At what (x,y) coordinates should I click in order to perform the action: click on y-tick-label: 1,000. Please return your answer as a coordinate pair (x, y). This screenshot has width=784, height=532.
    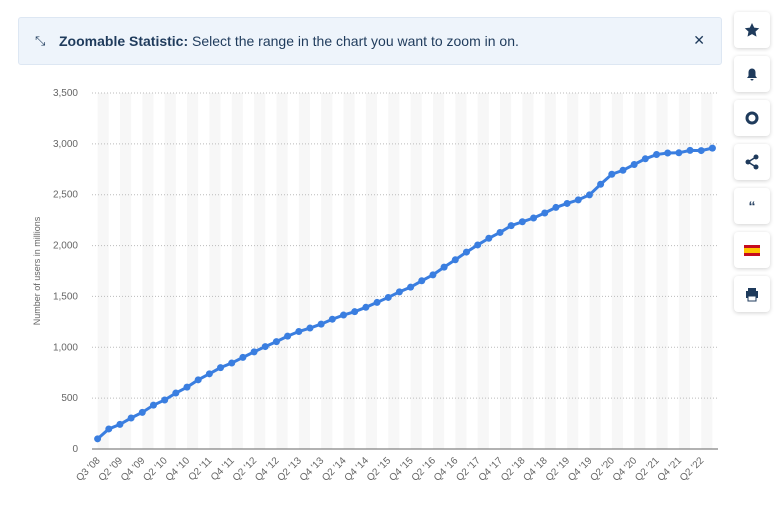
    Looking at the image, I should click on (65, 347).